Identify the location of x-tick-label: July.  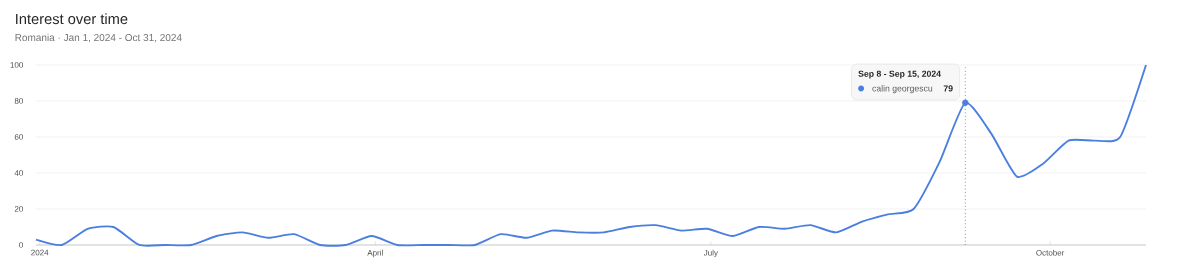
(710, 253).